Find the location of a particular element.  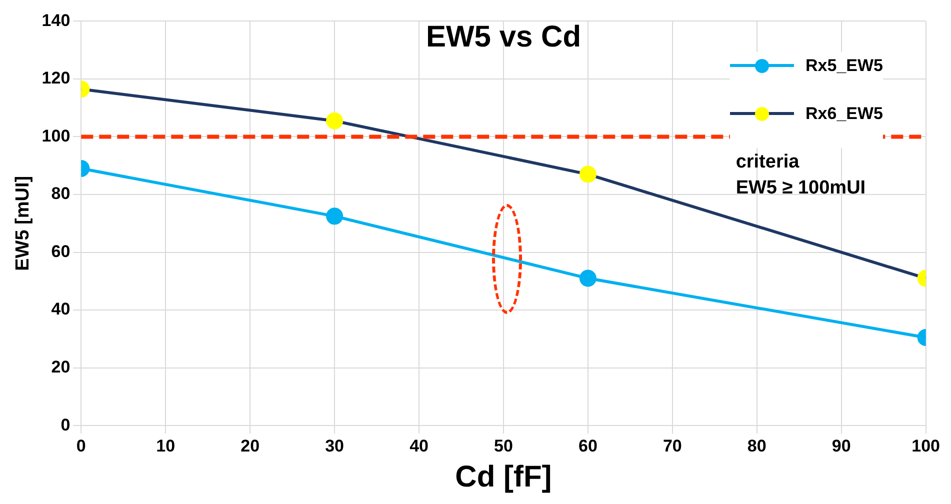

y-axis-title: EW5 [mUI] is located at coordinates (23, 223).